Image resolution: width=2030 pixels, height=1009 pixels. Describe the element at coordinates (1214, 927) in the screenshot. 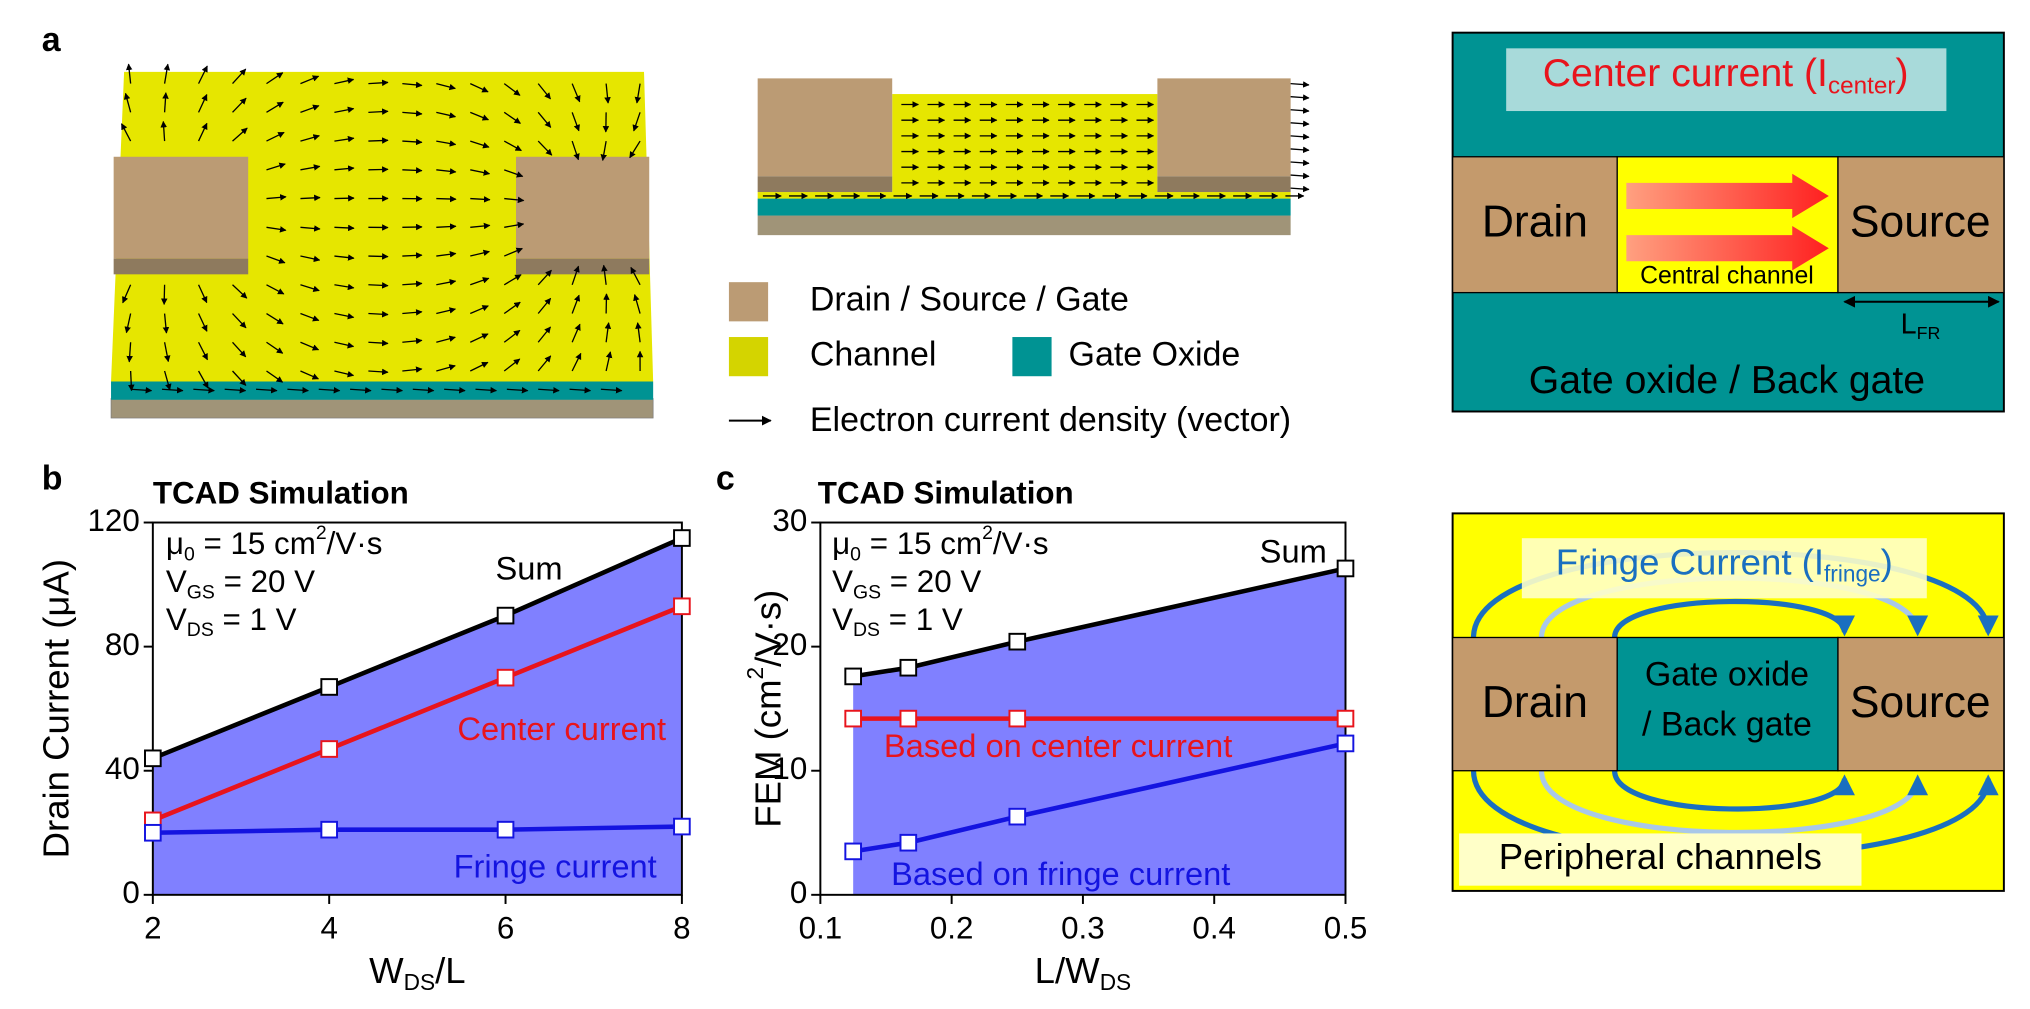

I see `x-tick-label: 0.4` at that location.